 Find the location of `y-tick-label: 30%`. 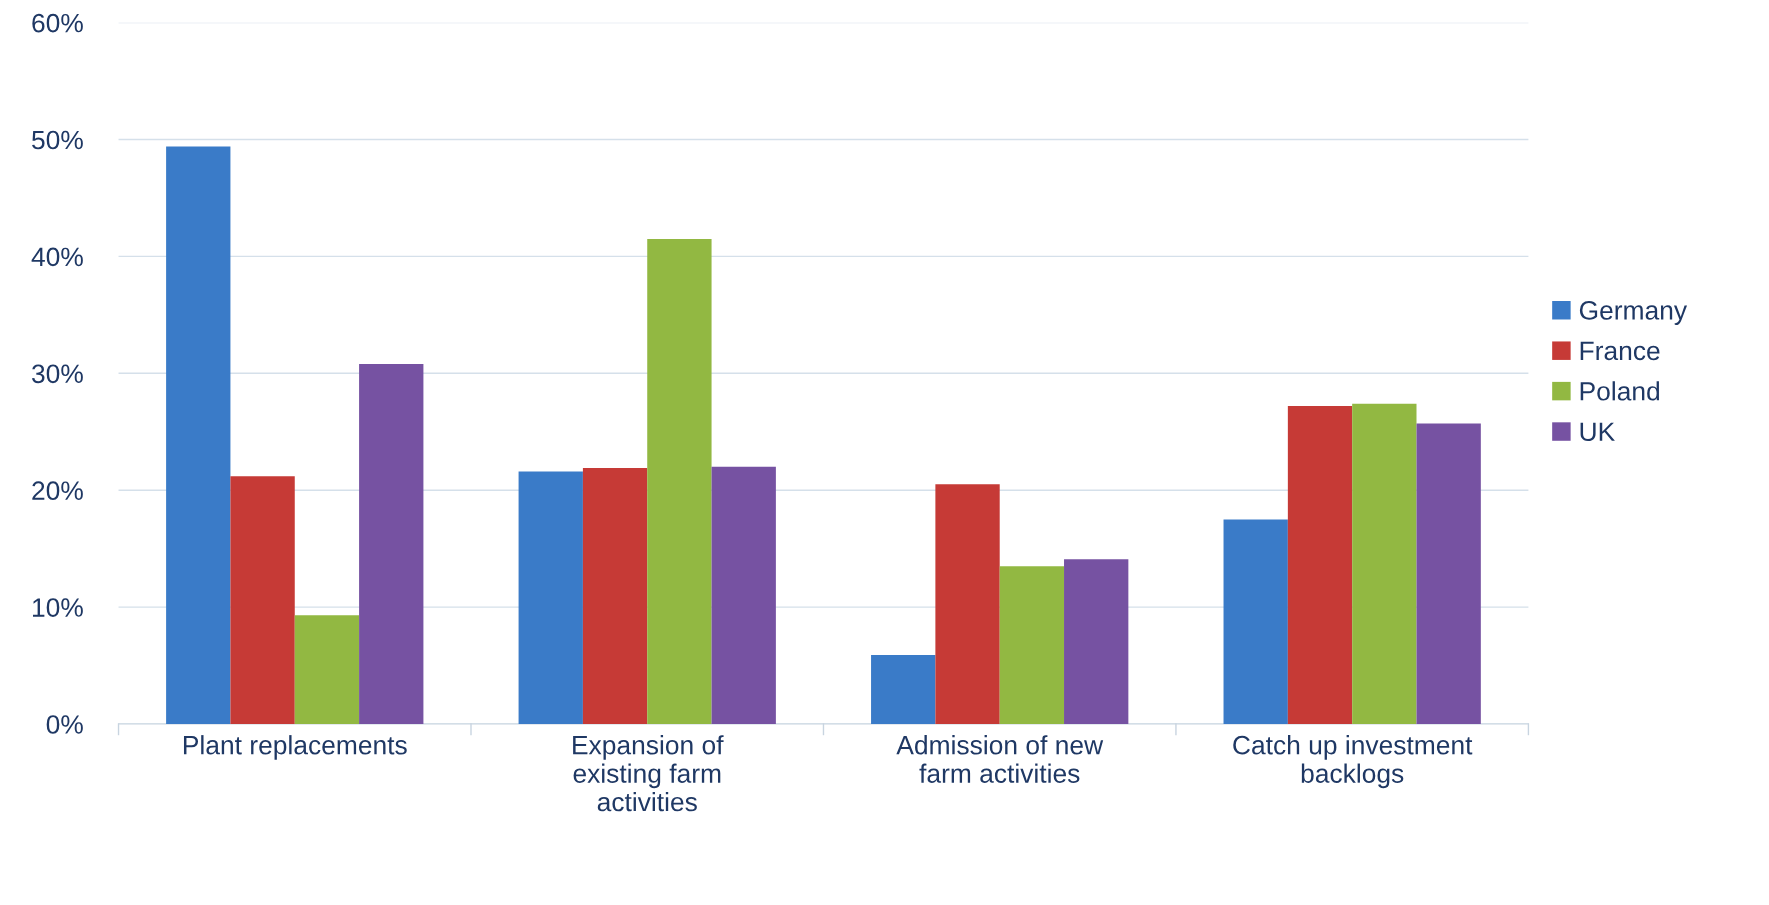

y-tick-label: 30% is located at coordinates (57, 374).